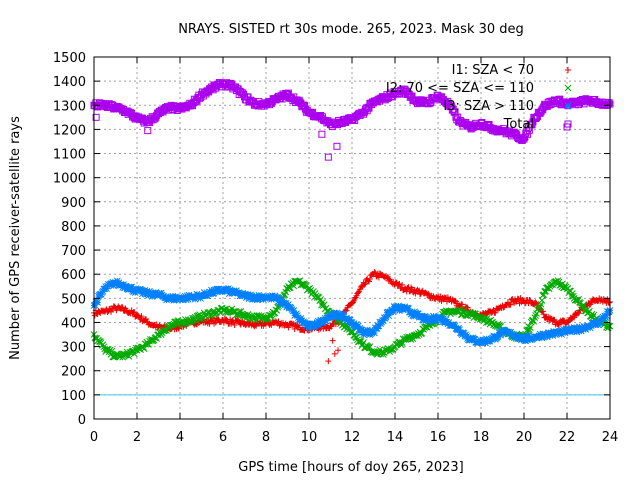 The image size is (640, 480). Describe the element at coordinates (15, 238) in the screenshot. I see `y-axis-label: Number of GPS receiver-satellite rays` at that location.